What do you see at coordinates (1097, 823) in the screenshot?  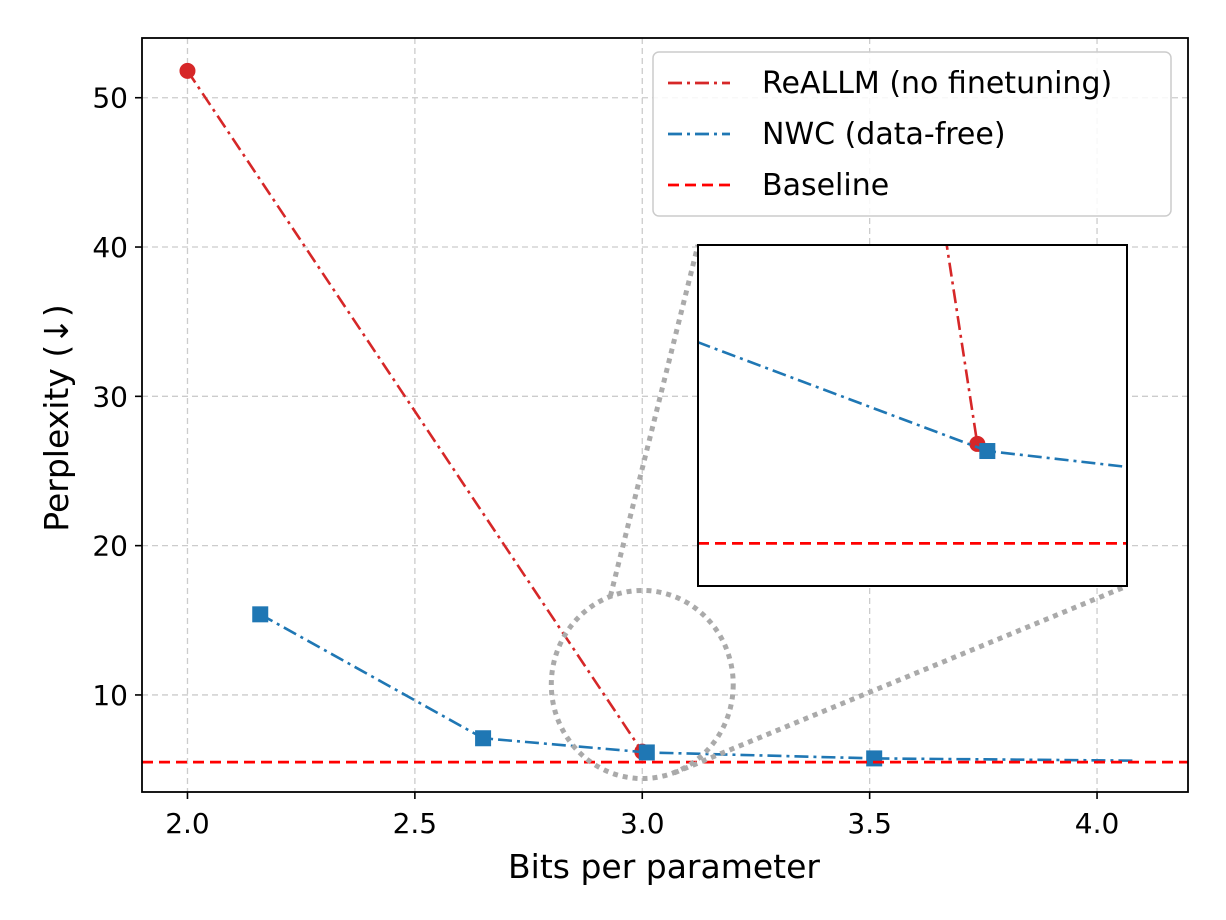 I see `x-tick-label-4: 4.0` at bounding box center [1097, 823].